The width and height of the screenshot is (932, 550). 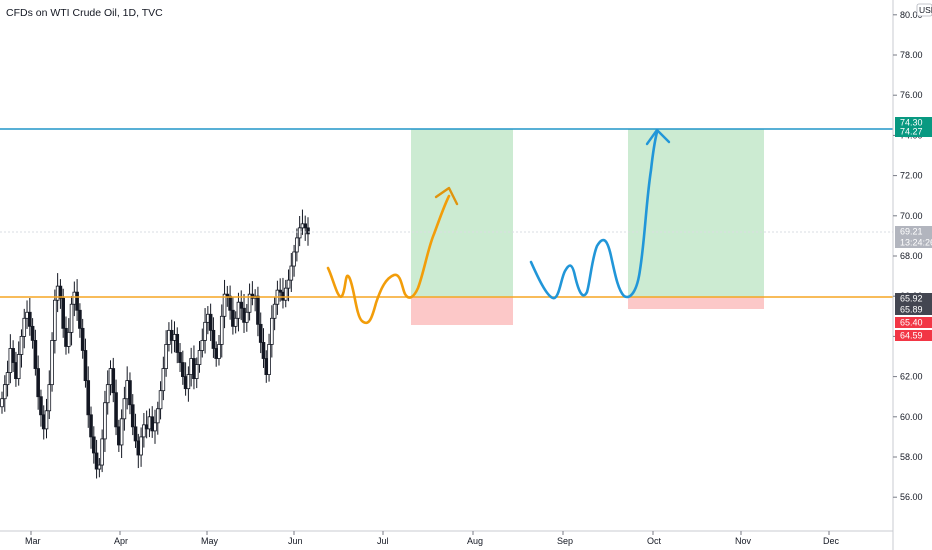 I want to click on price-badge-label: 65.92, so click(x=911, y=299).